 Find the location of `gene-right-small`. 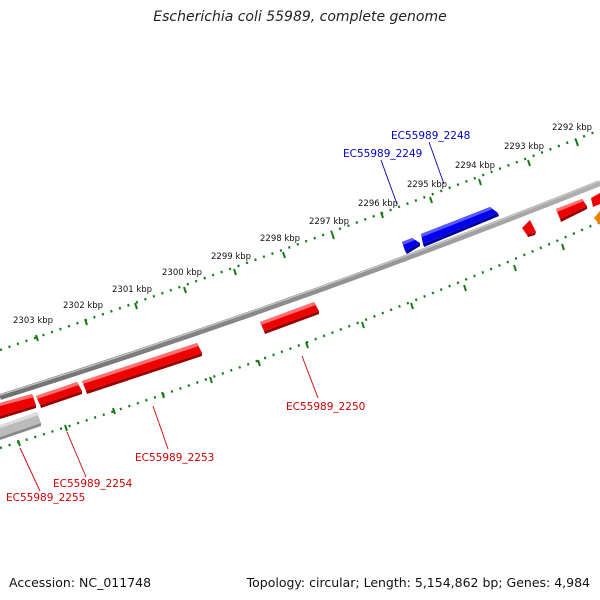

gene-right-small is located at coordinates (529, 228).